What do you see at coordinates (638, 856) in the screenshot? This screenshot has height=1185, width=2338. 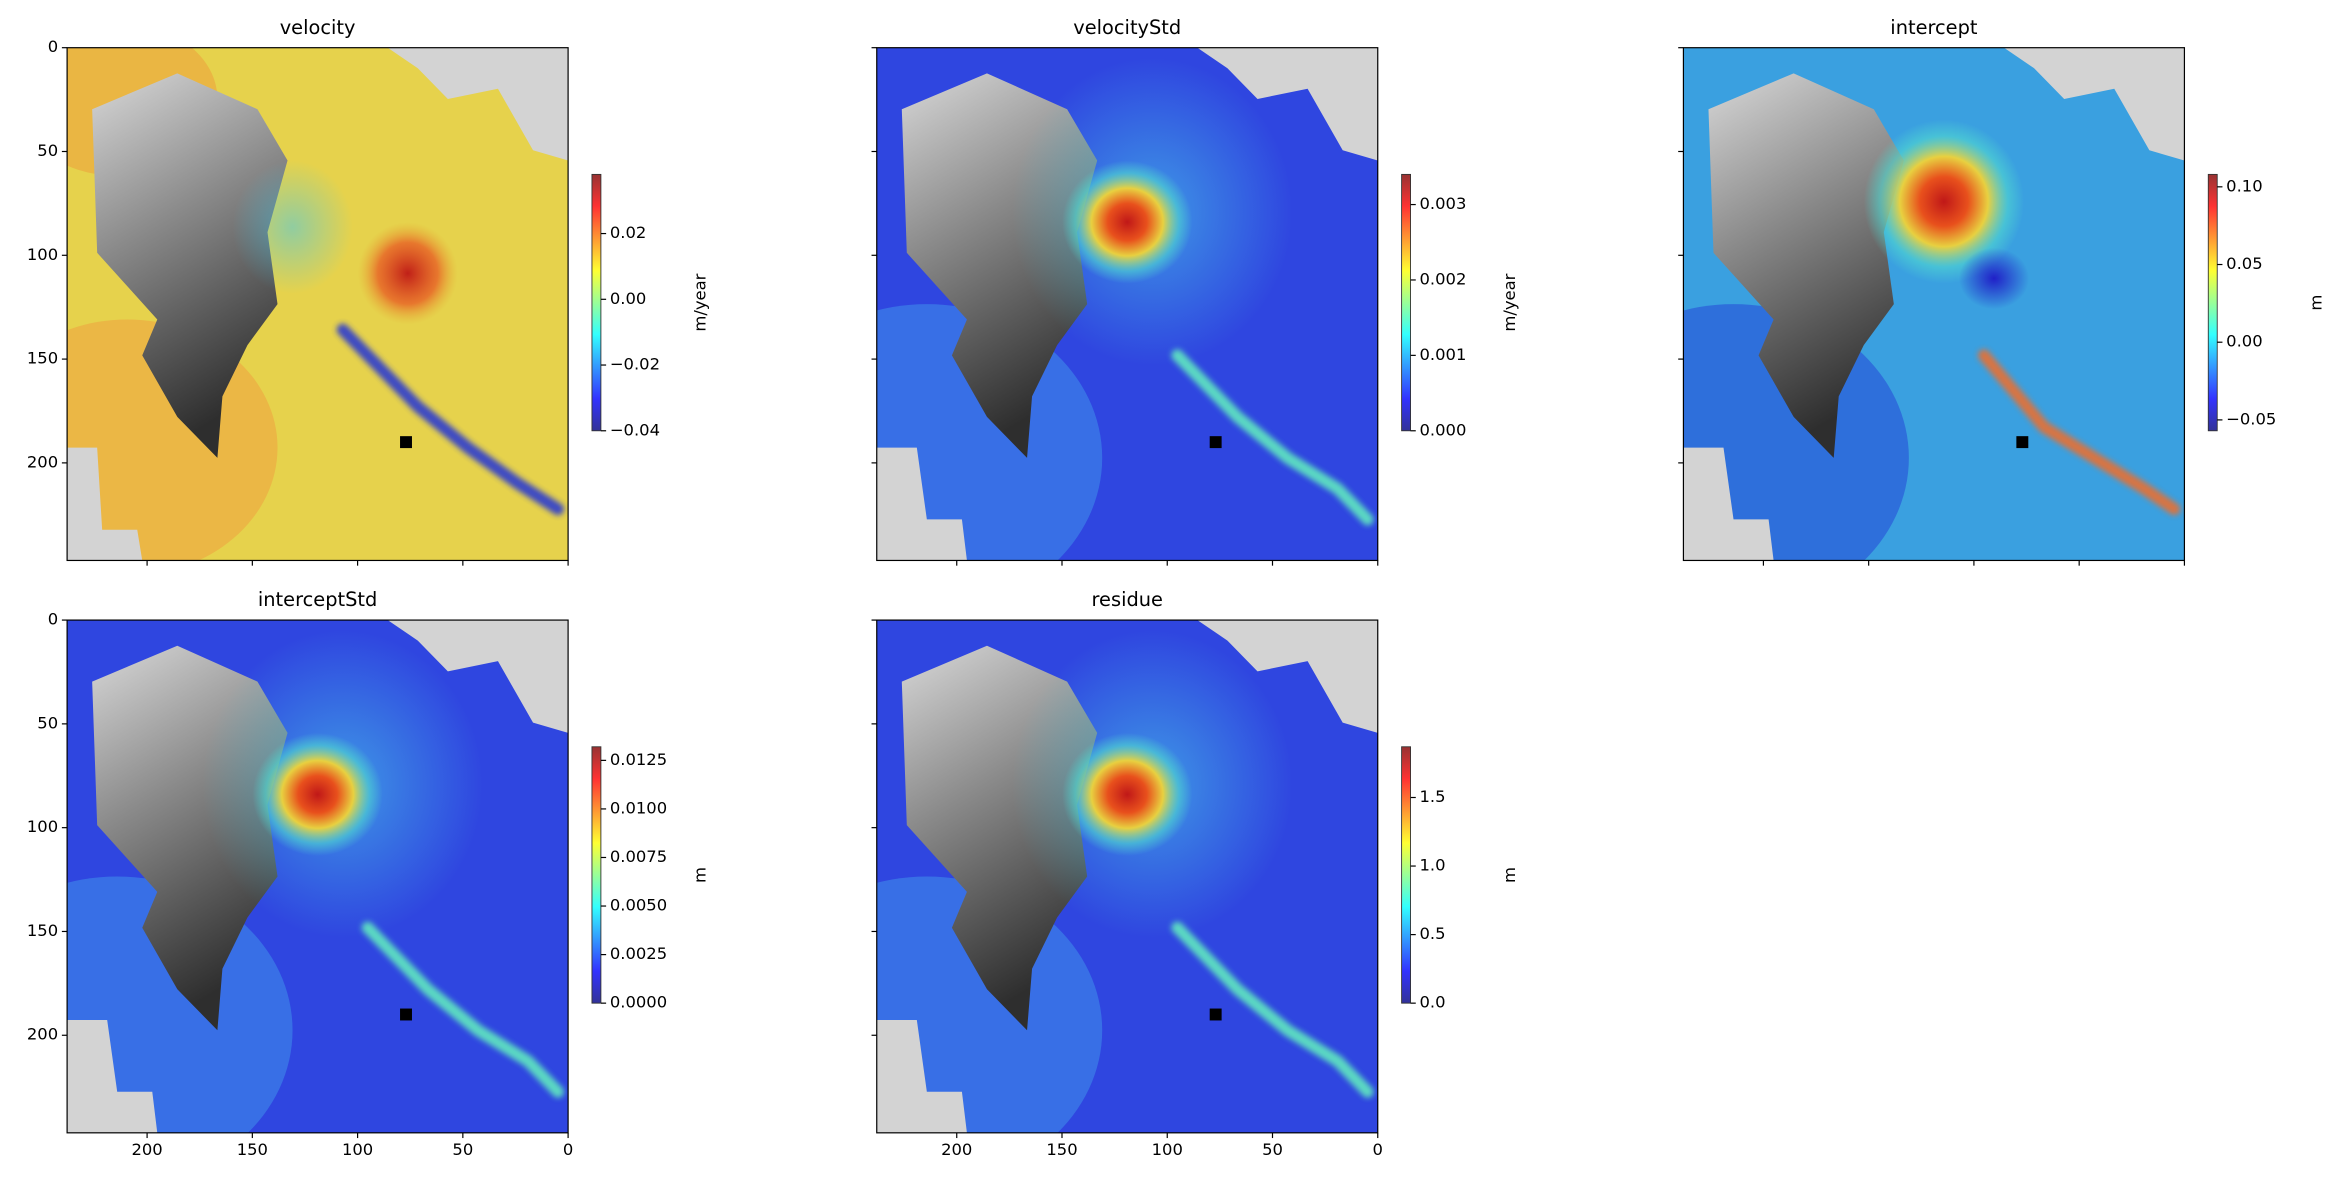 I see `colorbar-tick-label: 0.0075` at bounding box center [638, 856].